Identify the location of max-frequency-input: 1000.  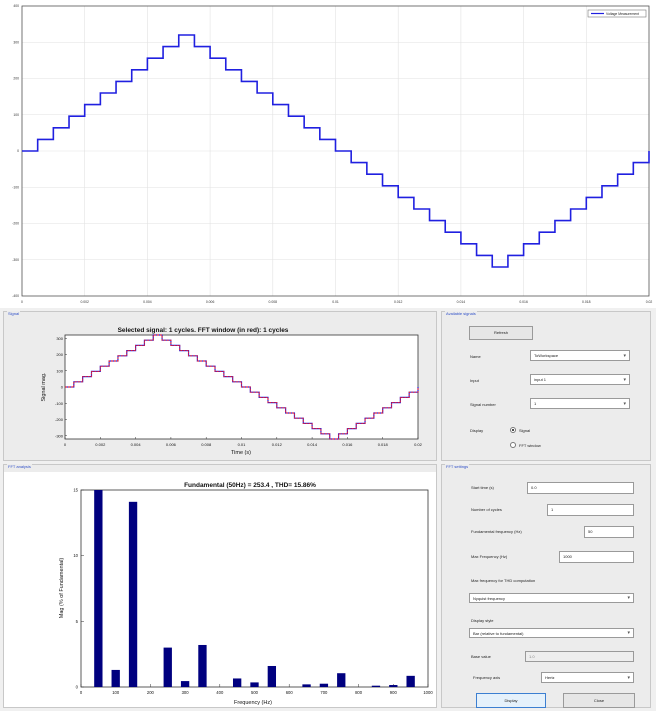
(596, 557).